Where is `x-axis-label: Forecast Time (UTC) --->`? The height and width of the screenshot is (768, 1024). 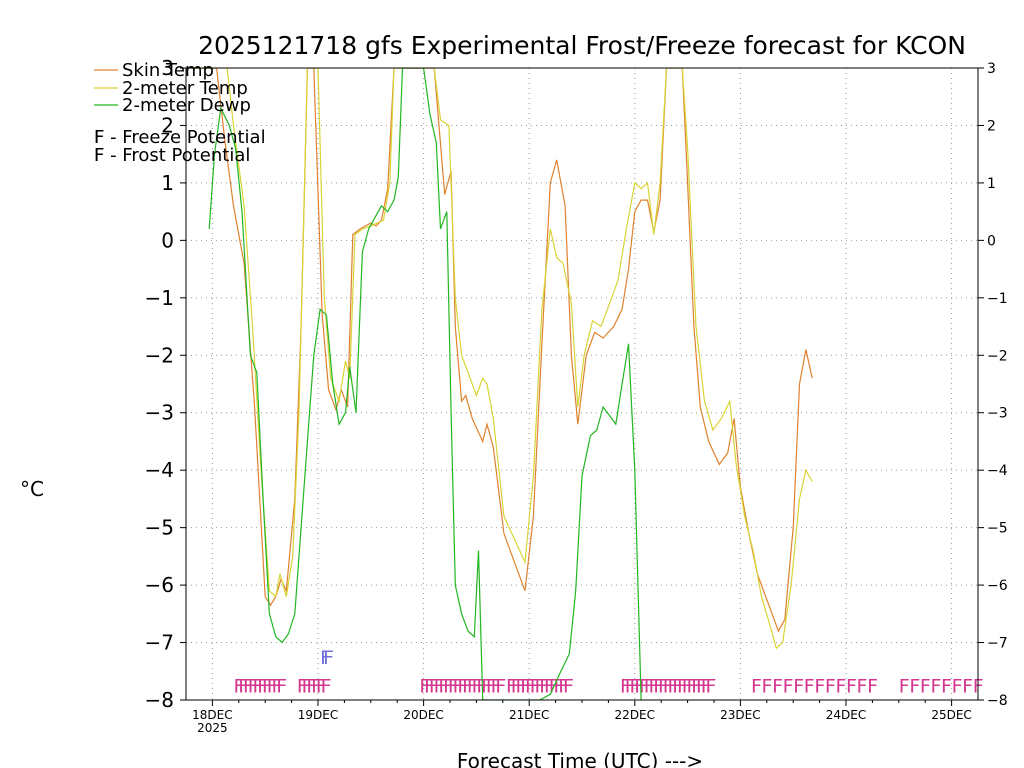
x-axis-label: Forecast Time (UTC) ---> is located at coordinates (580, 758).